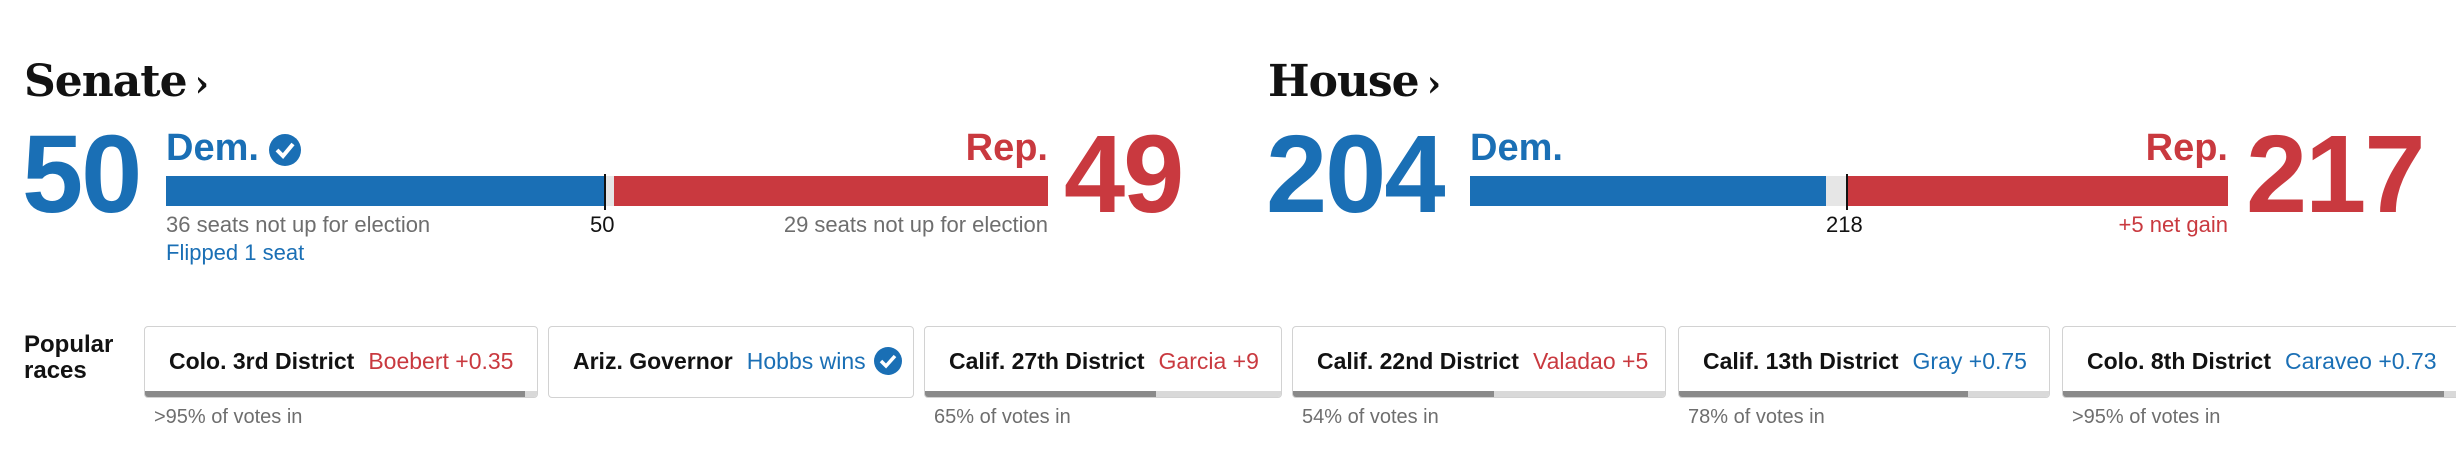  Describe the element at coordinates (1208, 360) in the screenshot. I see `race-status: Garcia +9` at that location.